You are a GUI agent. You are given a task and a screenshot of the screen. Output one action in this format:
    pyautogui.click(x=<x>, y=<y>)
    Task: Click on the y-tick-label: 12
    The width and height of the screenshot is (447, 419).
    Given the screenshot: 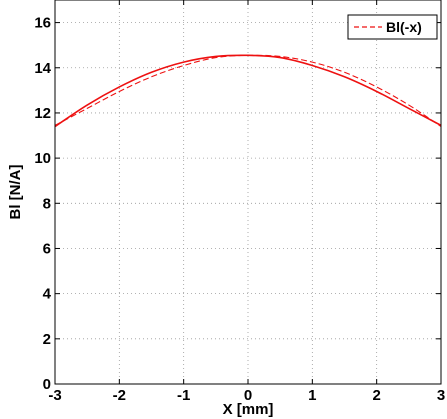 What is the action you would take?
    pyautogui.click(x=42, y=113)
    